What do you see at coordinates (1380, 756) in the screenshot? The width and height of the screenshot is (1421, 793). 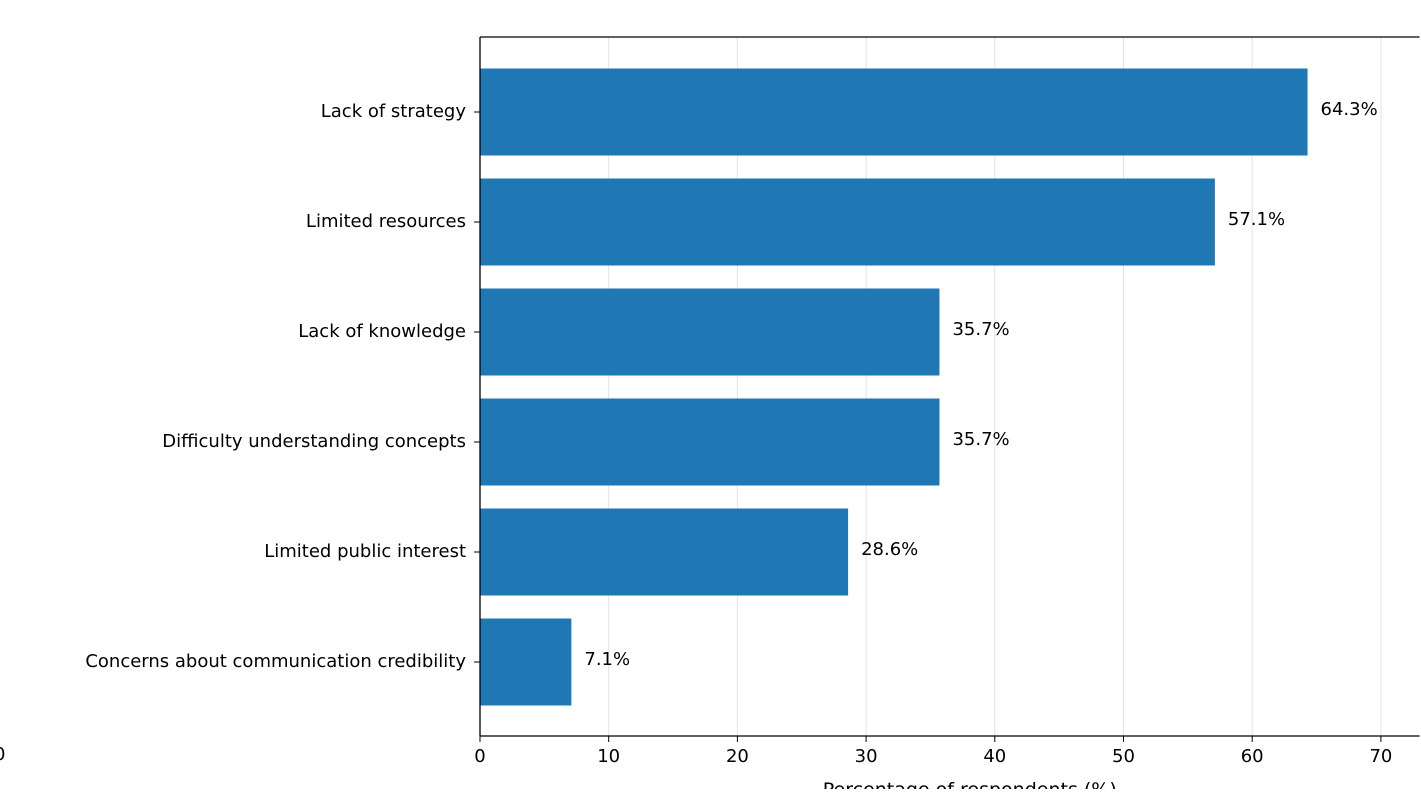 I see `x-tick-label: 70` at bounding box center [1380, 756].